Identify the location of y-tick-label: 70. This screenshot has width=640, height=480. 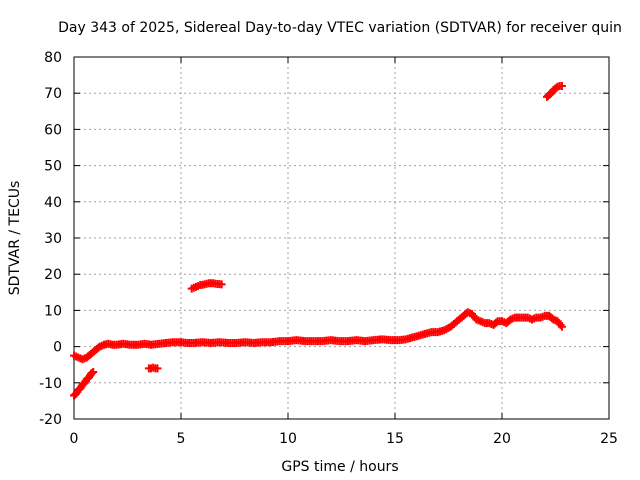
(53, 94).